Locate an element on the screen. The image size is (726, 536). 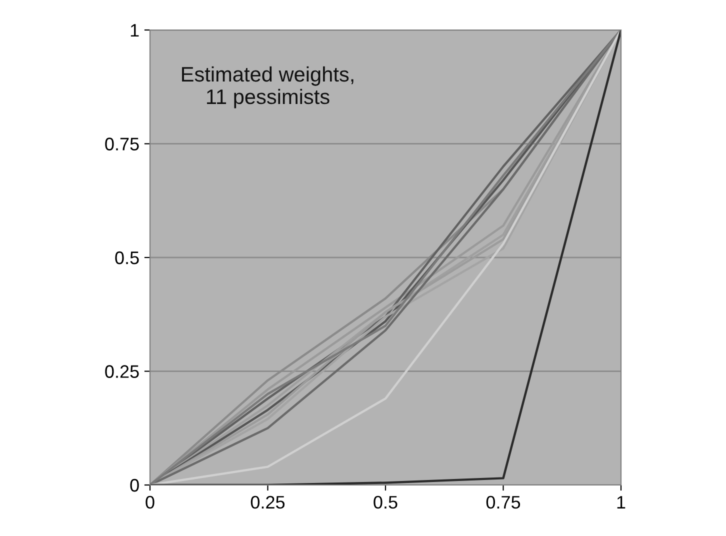
y-tick-label: 0 is located at coordinates (134, 485).